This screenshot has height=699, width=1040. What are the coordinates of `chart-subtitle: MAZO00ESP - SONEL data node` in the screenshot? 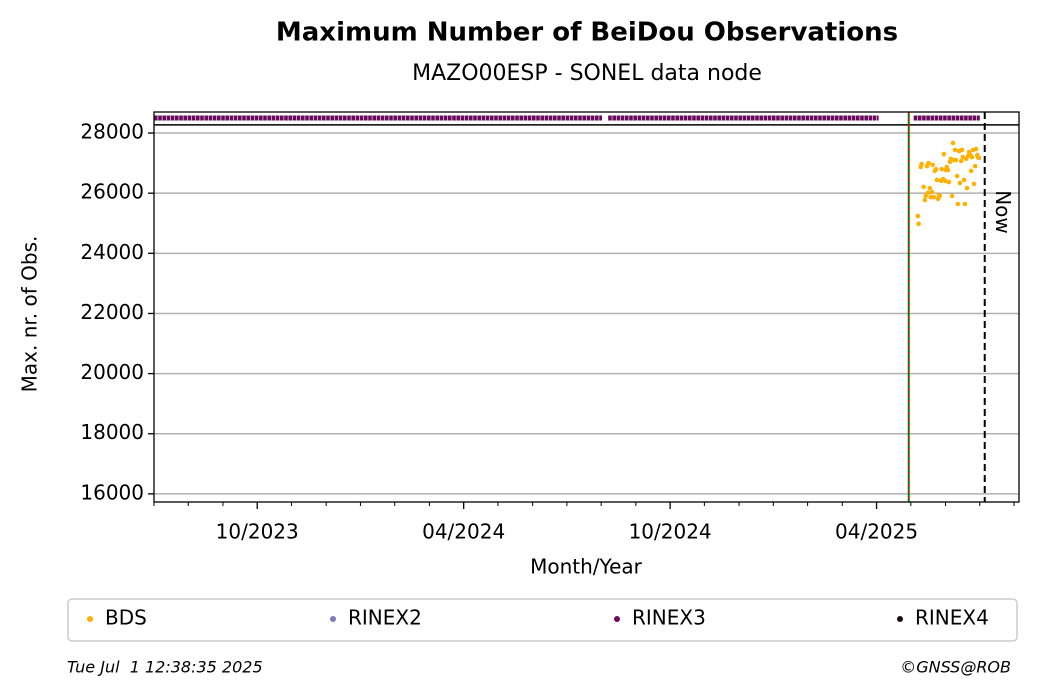 It's located at (587, 73).